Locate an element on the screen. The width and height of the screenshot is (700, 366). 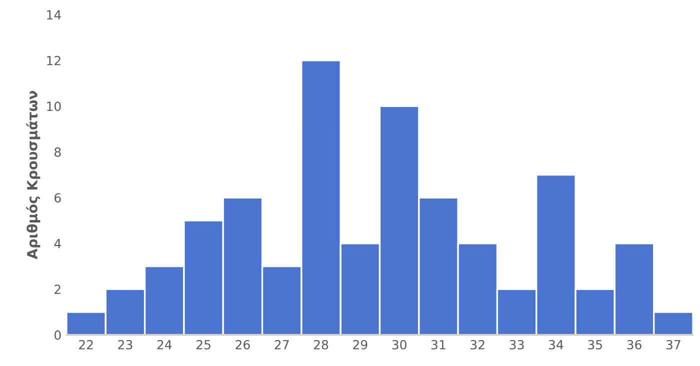
y-tick-label: 2 is located at coordinates (57, 289).